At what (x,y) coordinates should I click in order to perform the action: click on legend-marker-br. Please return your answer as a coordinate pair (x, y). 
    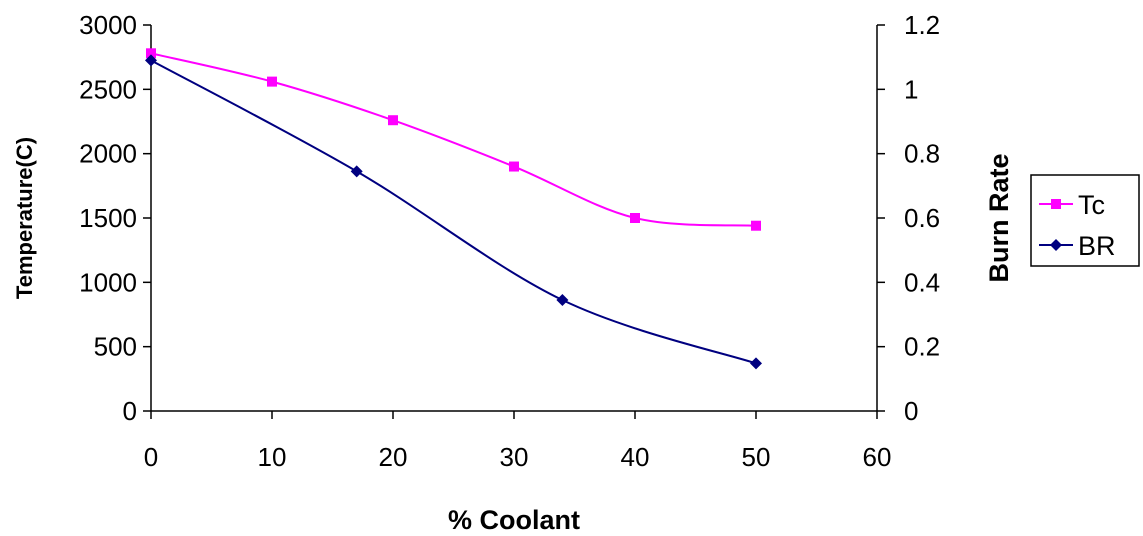
    Looking at the image, I should click on (1056, 245).